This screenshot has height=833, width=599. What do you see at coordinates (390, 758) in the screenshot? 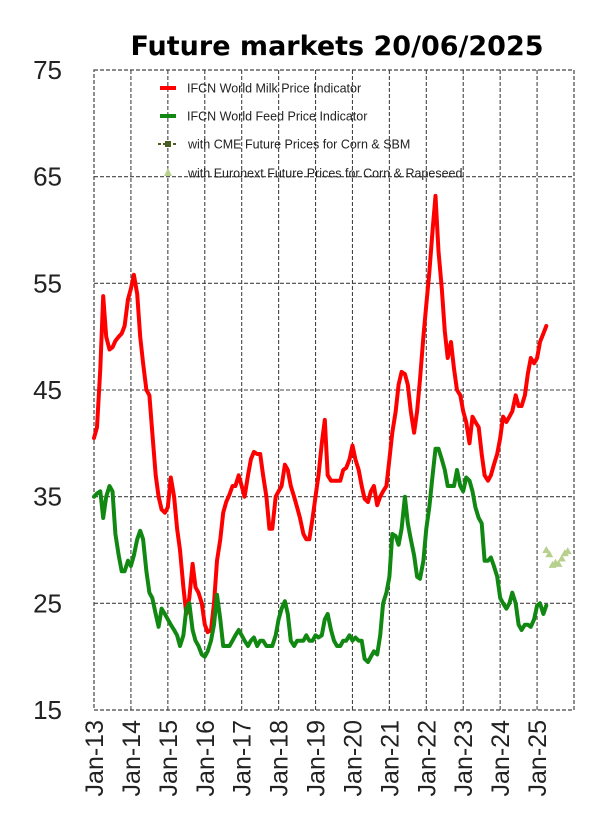
I see `x-tick-label: Jan-21` at bounding box center [390, 758].